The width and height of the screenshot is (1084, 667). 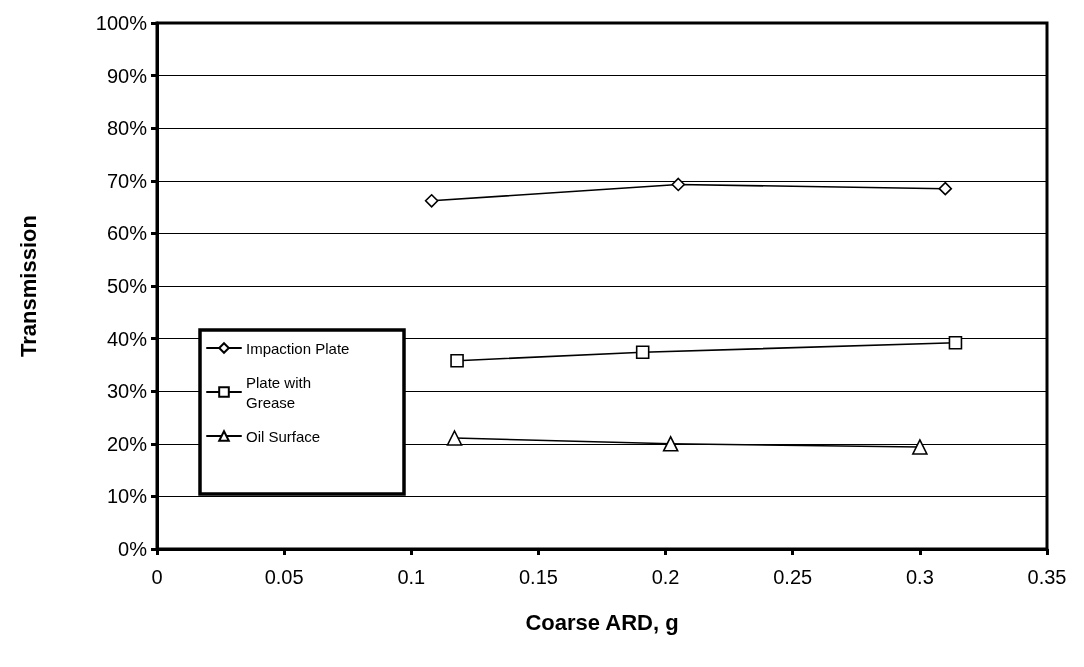 What do you see at coordinates (538, 577) in the screenshot?
I see `x-tick-label: 0.15` at bounding box center [538, 577].